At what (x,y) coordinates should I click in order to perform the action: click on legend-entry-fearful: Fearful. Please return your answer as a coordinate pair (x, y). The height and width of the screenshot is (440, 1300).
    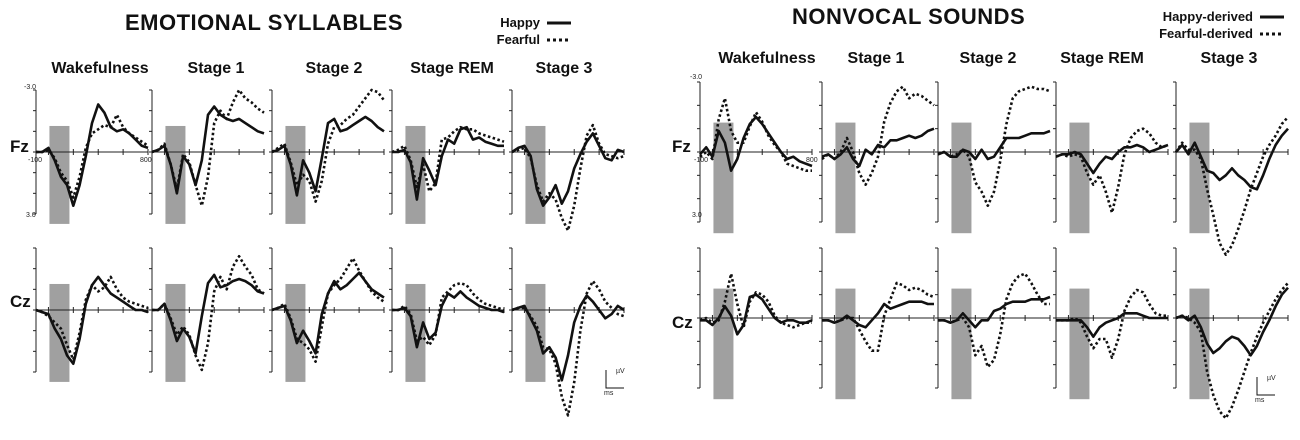
    Looking at the image, I should click on (506, 39).